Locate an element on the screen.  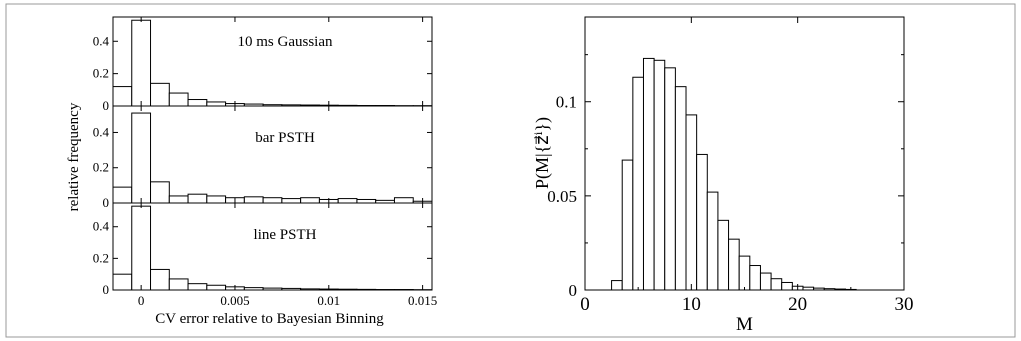
panel-annotation: line PSTH is located at coordinates (285, 235).